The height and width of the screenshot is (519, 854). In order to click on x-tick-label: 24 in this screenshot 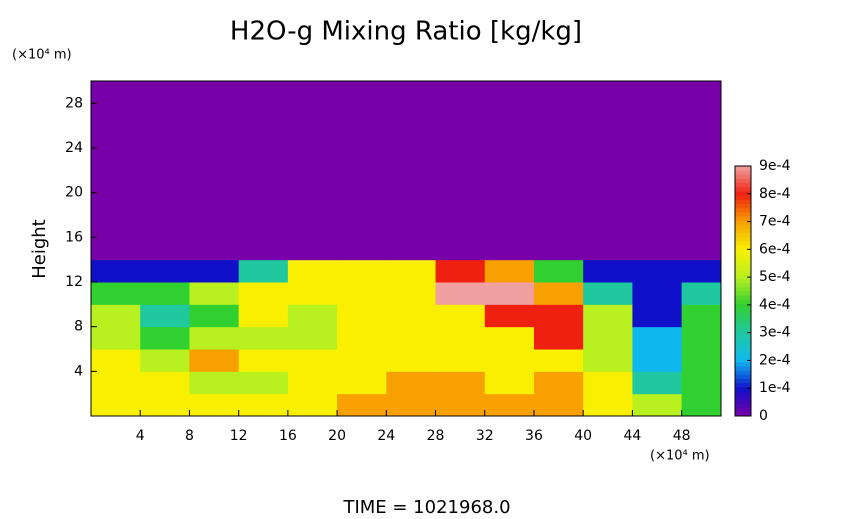, I will do `click(386, 436)`.